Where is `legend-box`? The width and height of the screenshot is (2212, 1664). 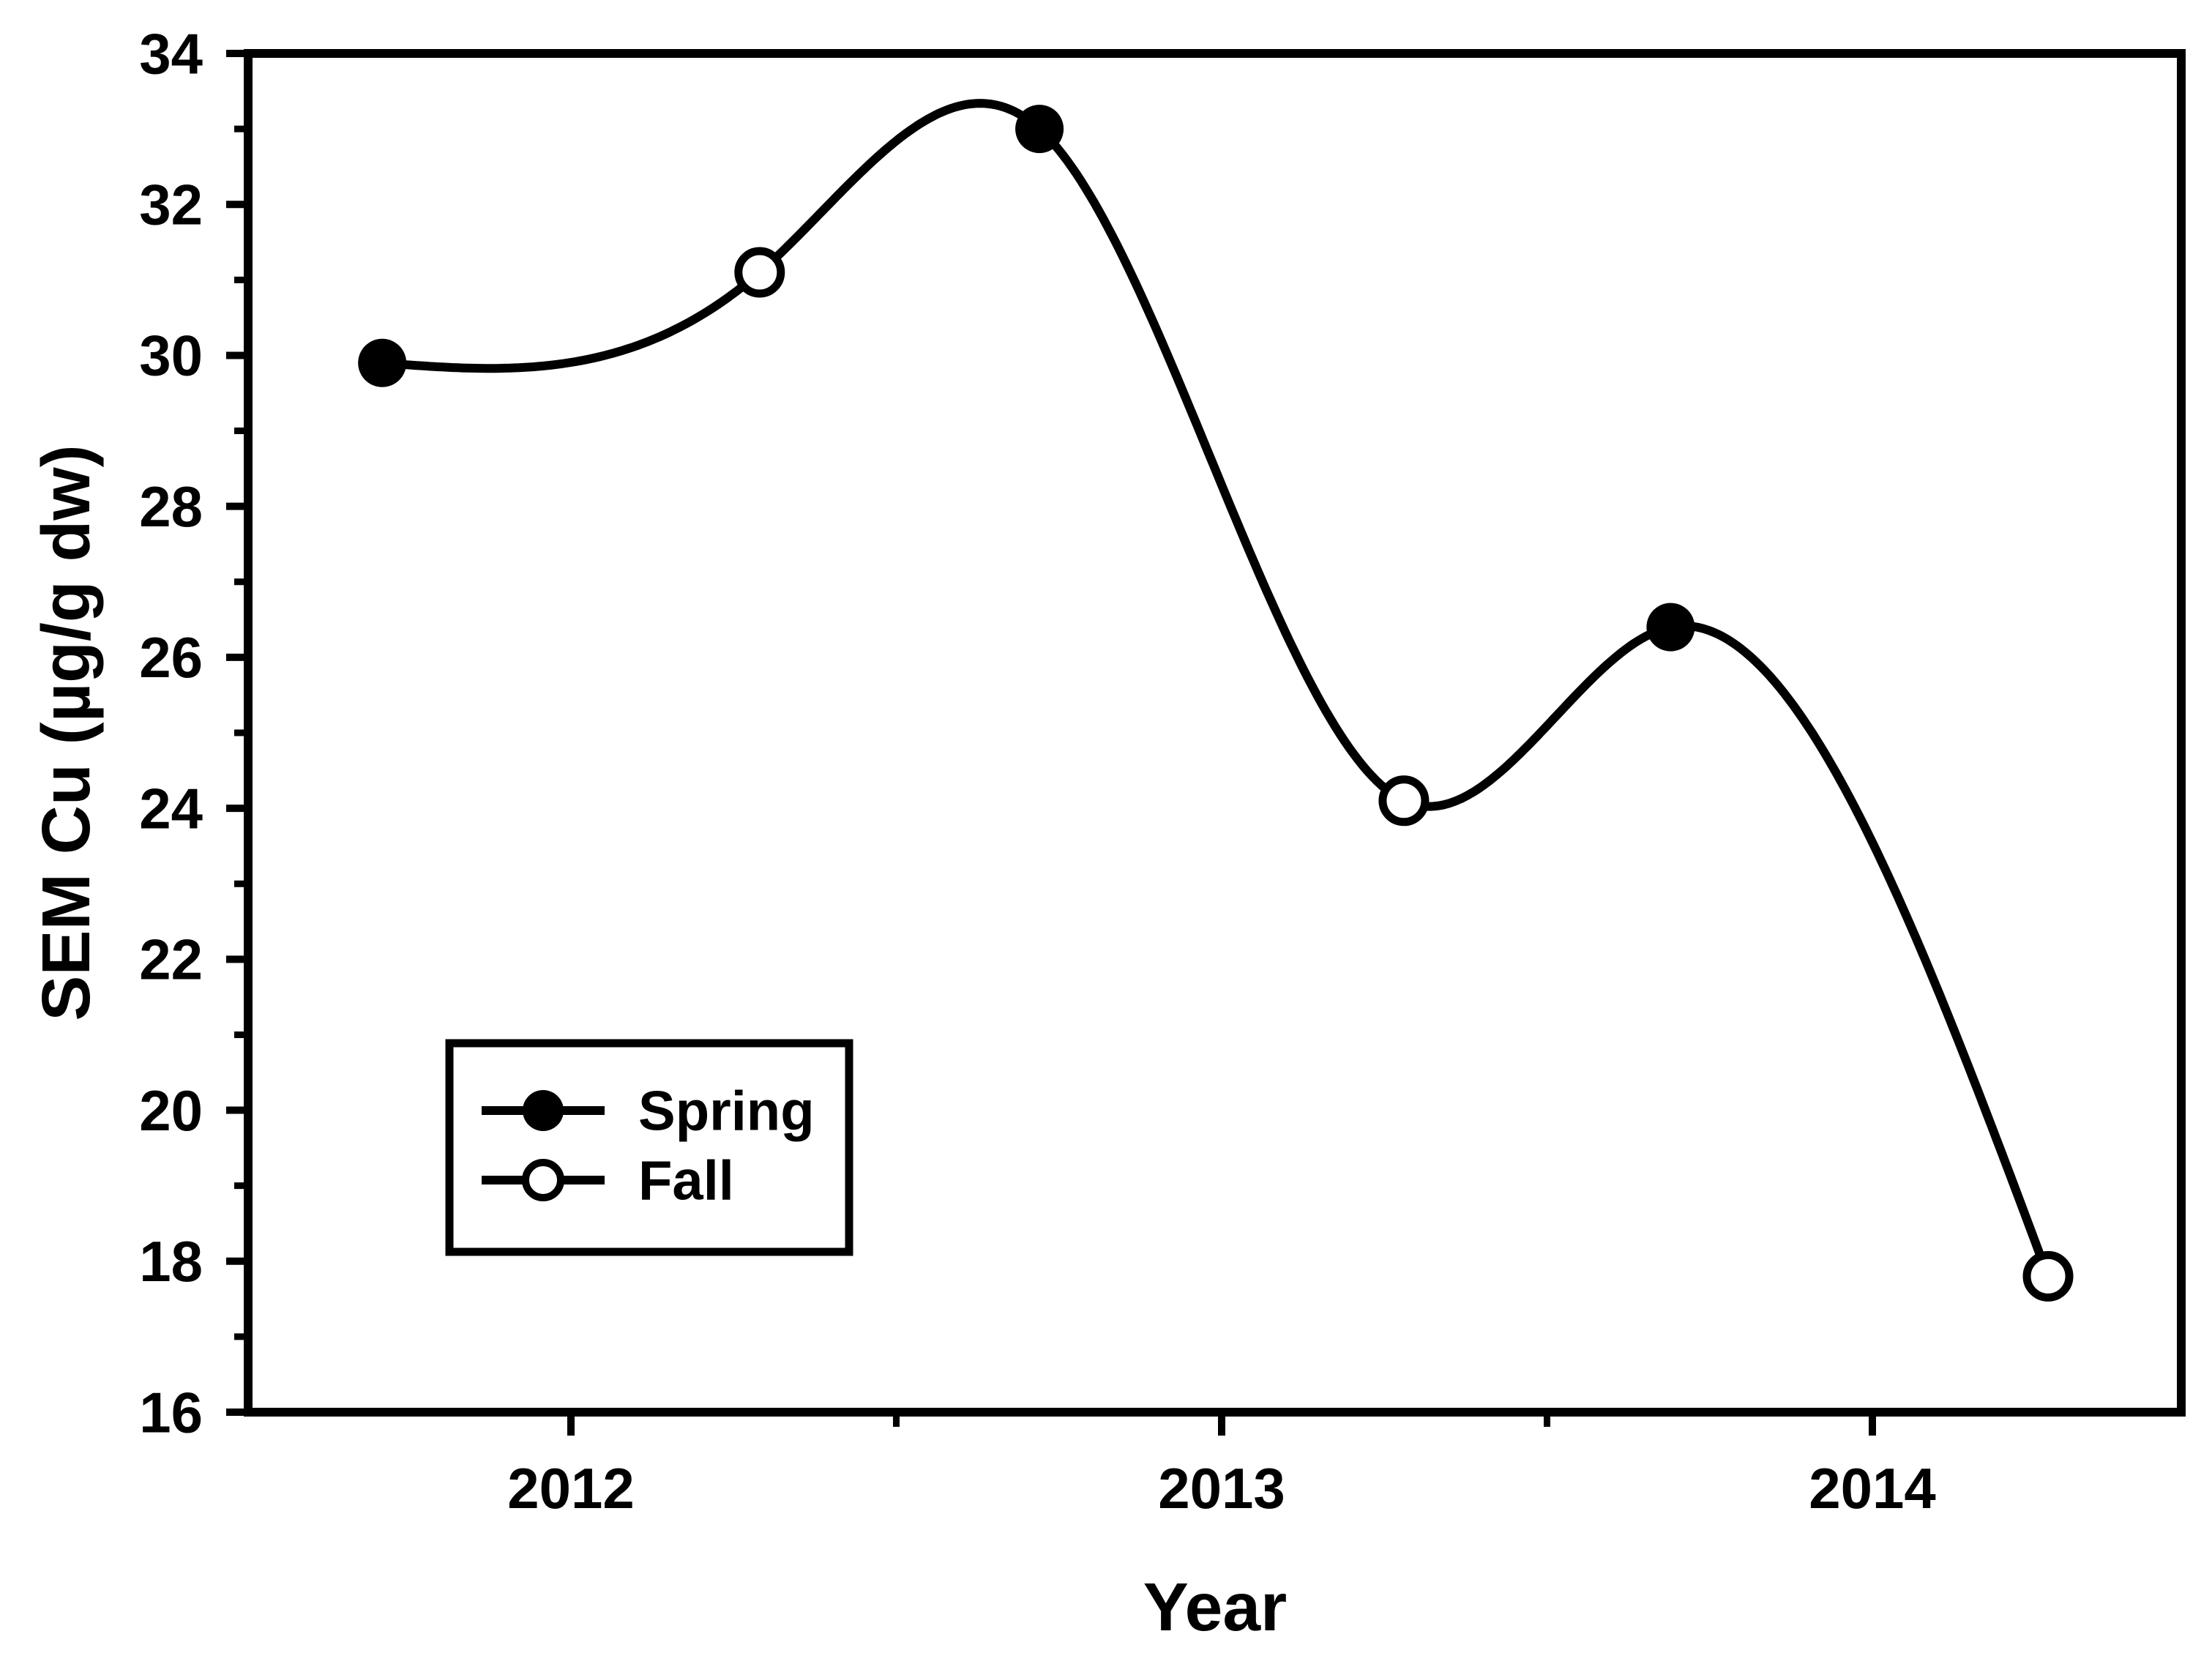 legend-box is located at coordinates (649, 1147).